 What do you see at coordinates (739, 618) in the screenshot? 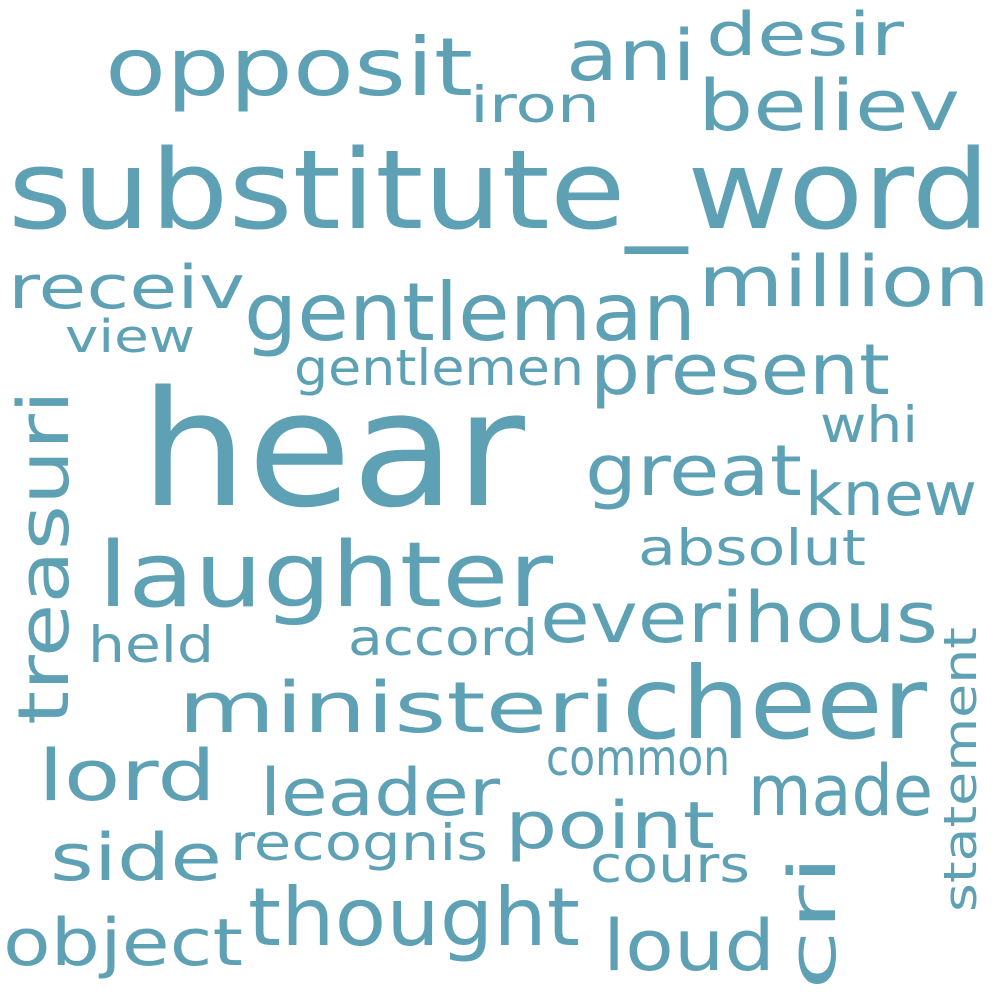
I see `word-everihous: everihous` at bounding box center [739, 618].